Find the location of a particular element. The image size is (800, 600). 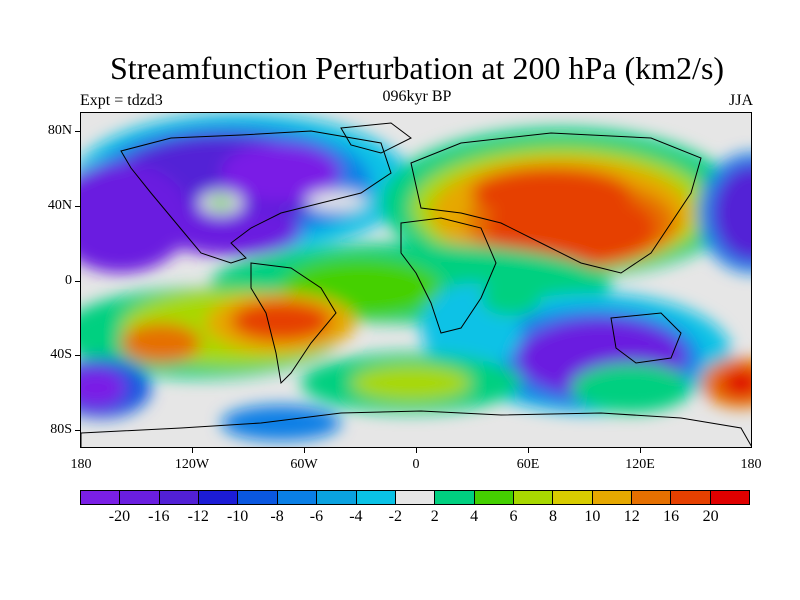

lat-label: 80S is located at coordinates (61, 429).